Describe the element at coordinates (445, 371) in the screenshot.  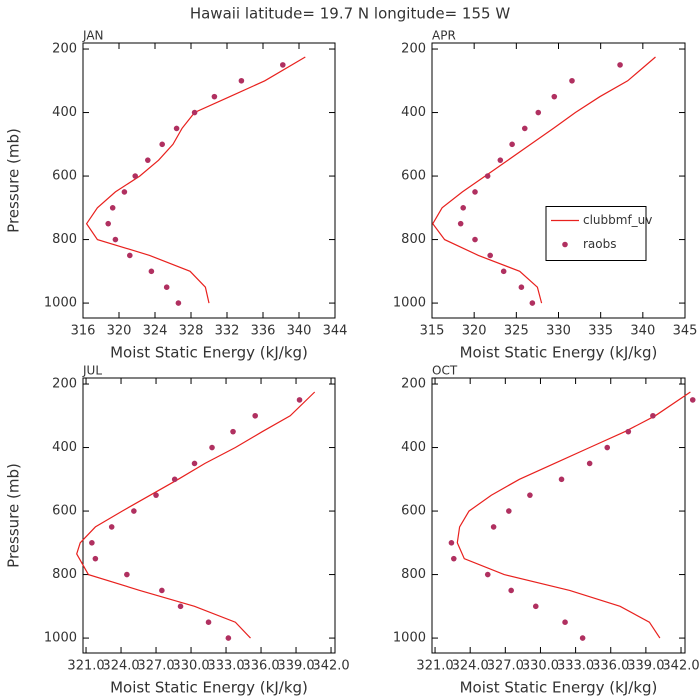
I see `panel-title: OCT` at that location.